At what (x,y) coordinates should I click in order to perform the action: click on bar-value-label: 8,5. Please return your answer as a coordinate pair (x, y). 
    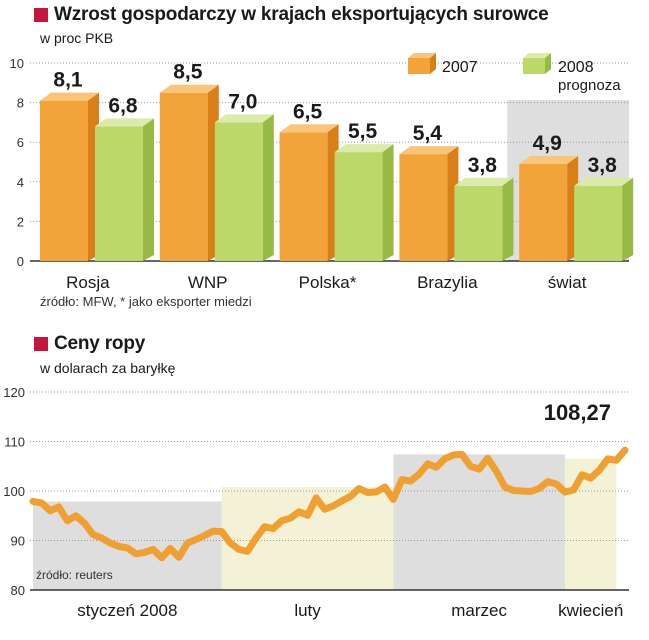
    Looking at the image, I should click on (188, 72).